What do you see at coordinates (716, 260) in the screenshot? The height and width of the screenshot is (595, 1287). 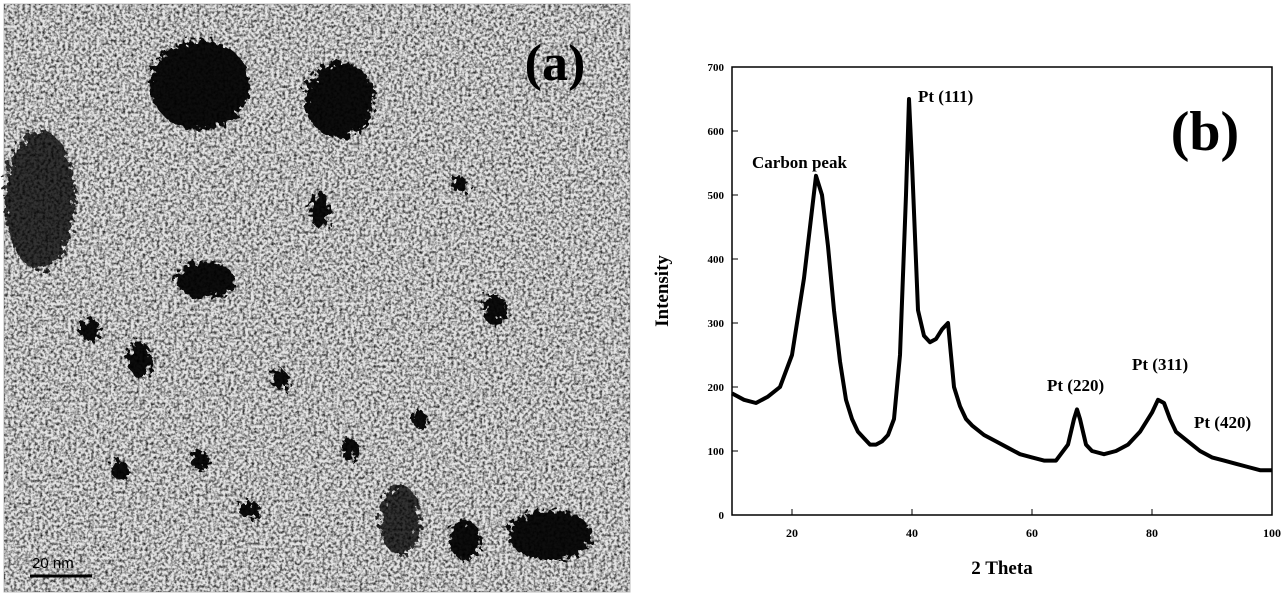 I see `y-tick-label: 400` at bounding box center [716, 260].